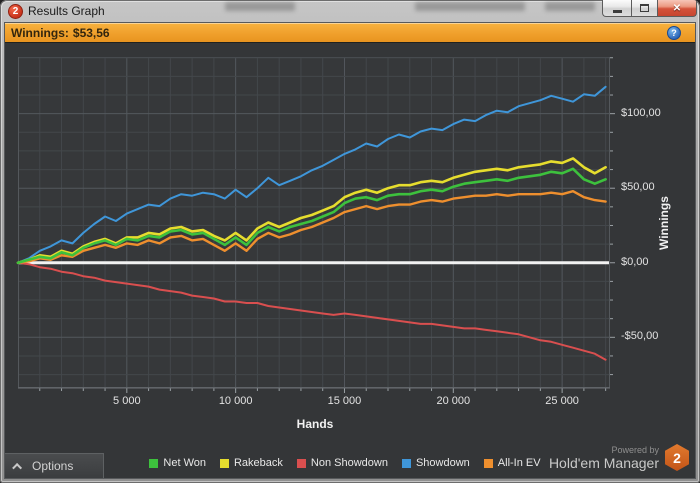 This screenshot has width=700, height=483. Describe the element at coordinates (677, 457) in the screenshot. I see `hm2-brand-icon: 2` at that location.